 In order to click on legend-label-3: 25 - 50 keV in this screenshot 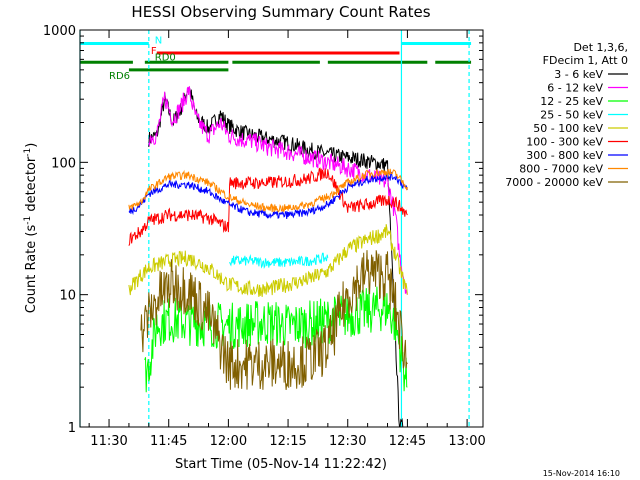, I will do `click(571, 115)`.